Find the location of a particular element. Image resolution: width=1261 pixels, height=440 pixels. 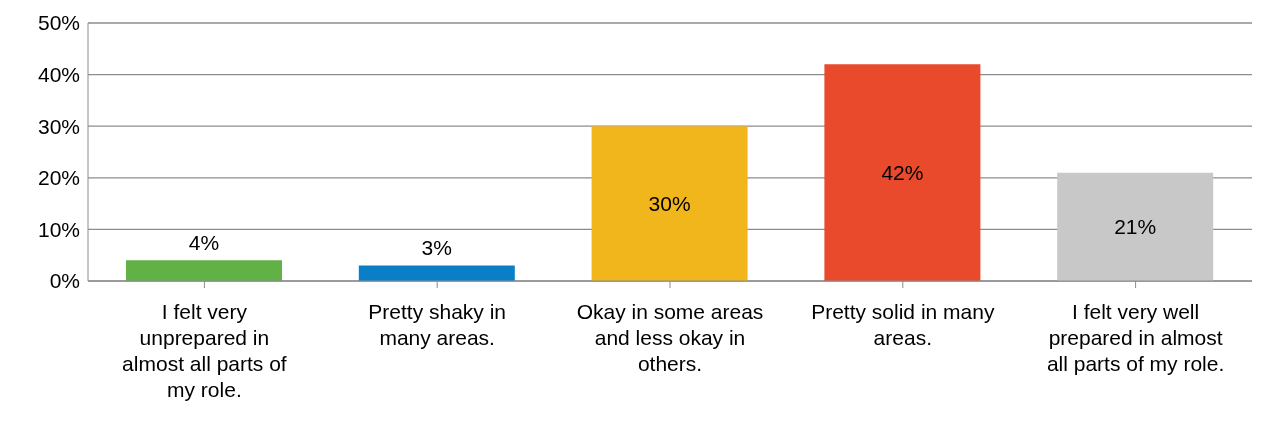

y-tick-label: 30% is located at coordinates (58, 126).